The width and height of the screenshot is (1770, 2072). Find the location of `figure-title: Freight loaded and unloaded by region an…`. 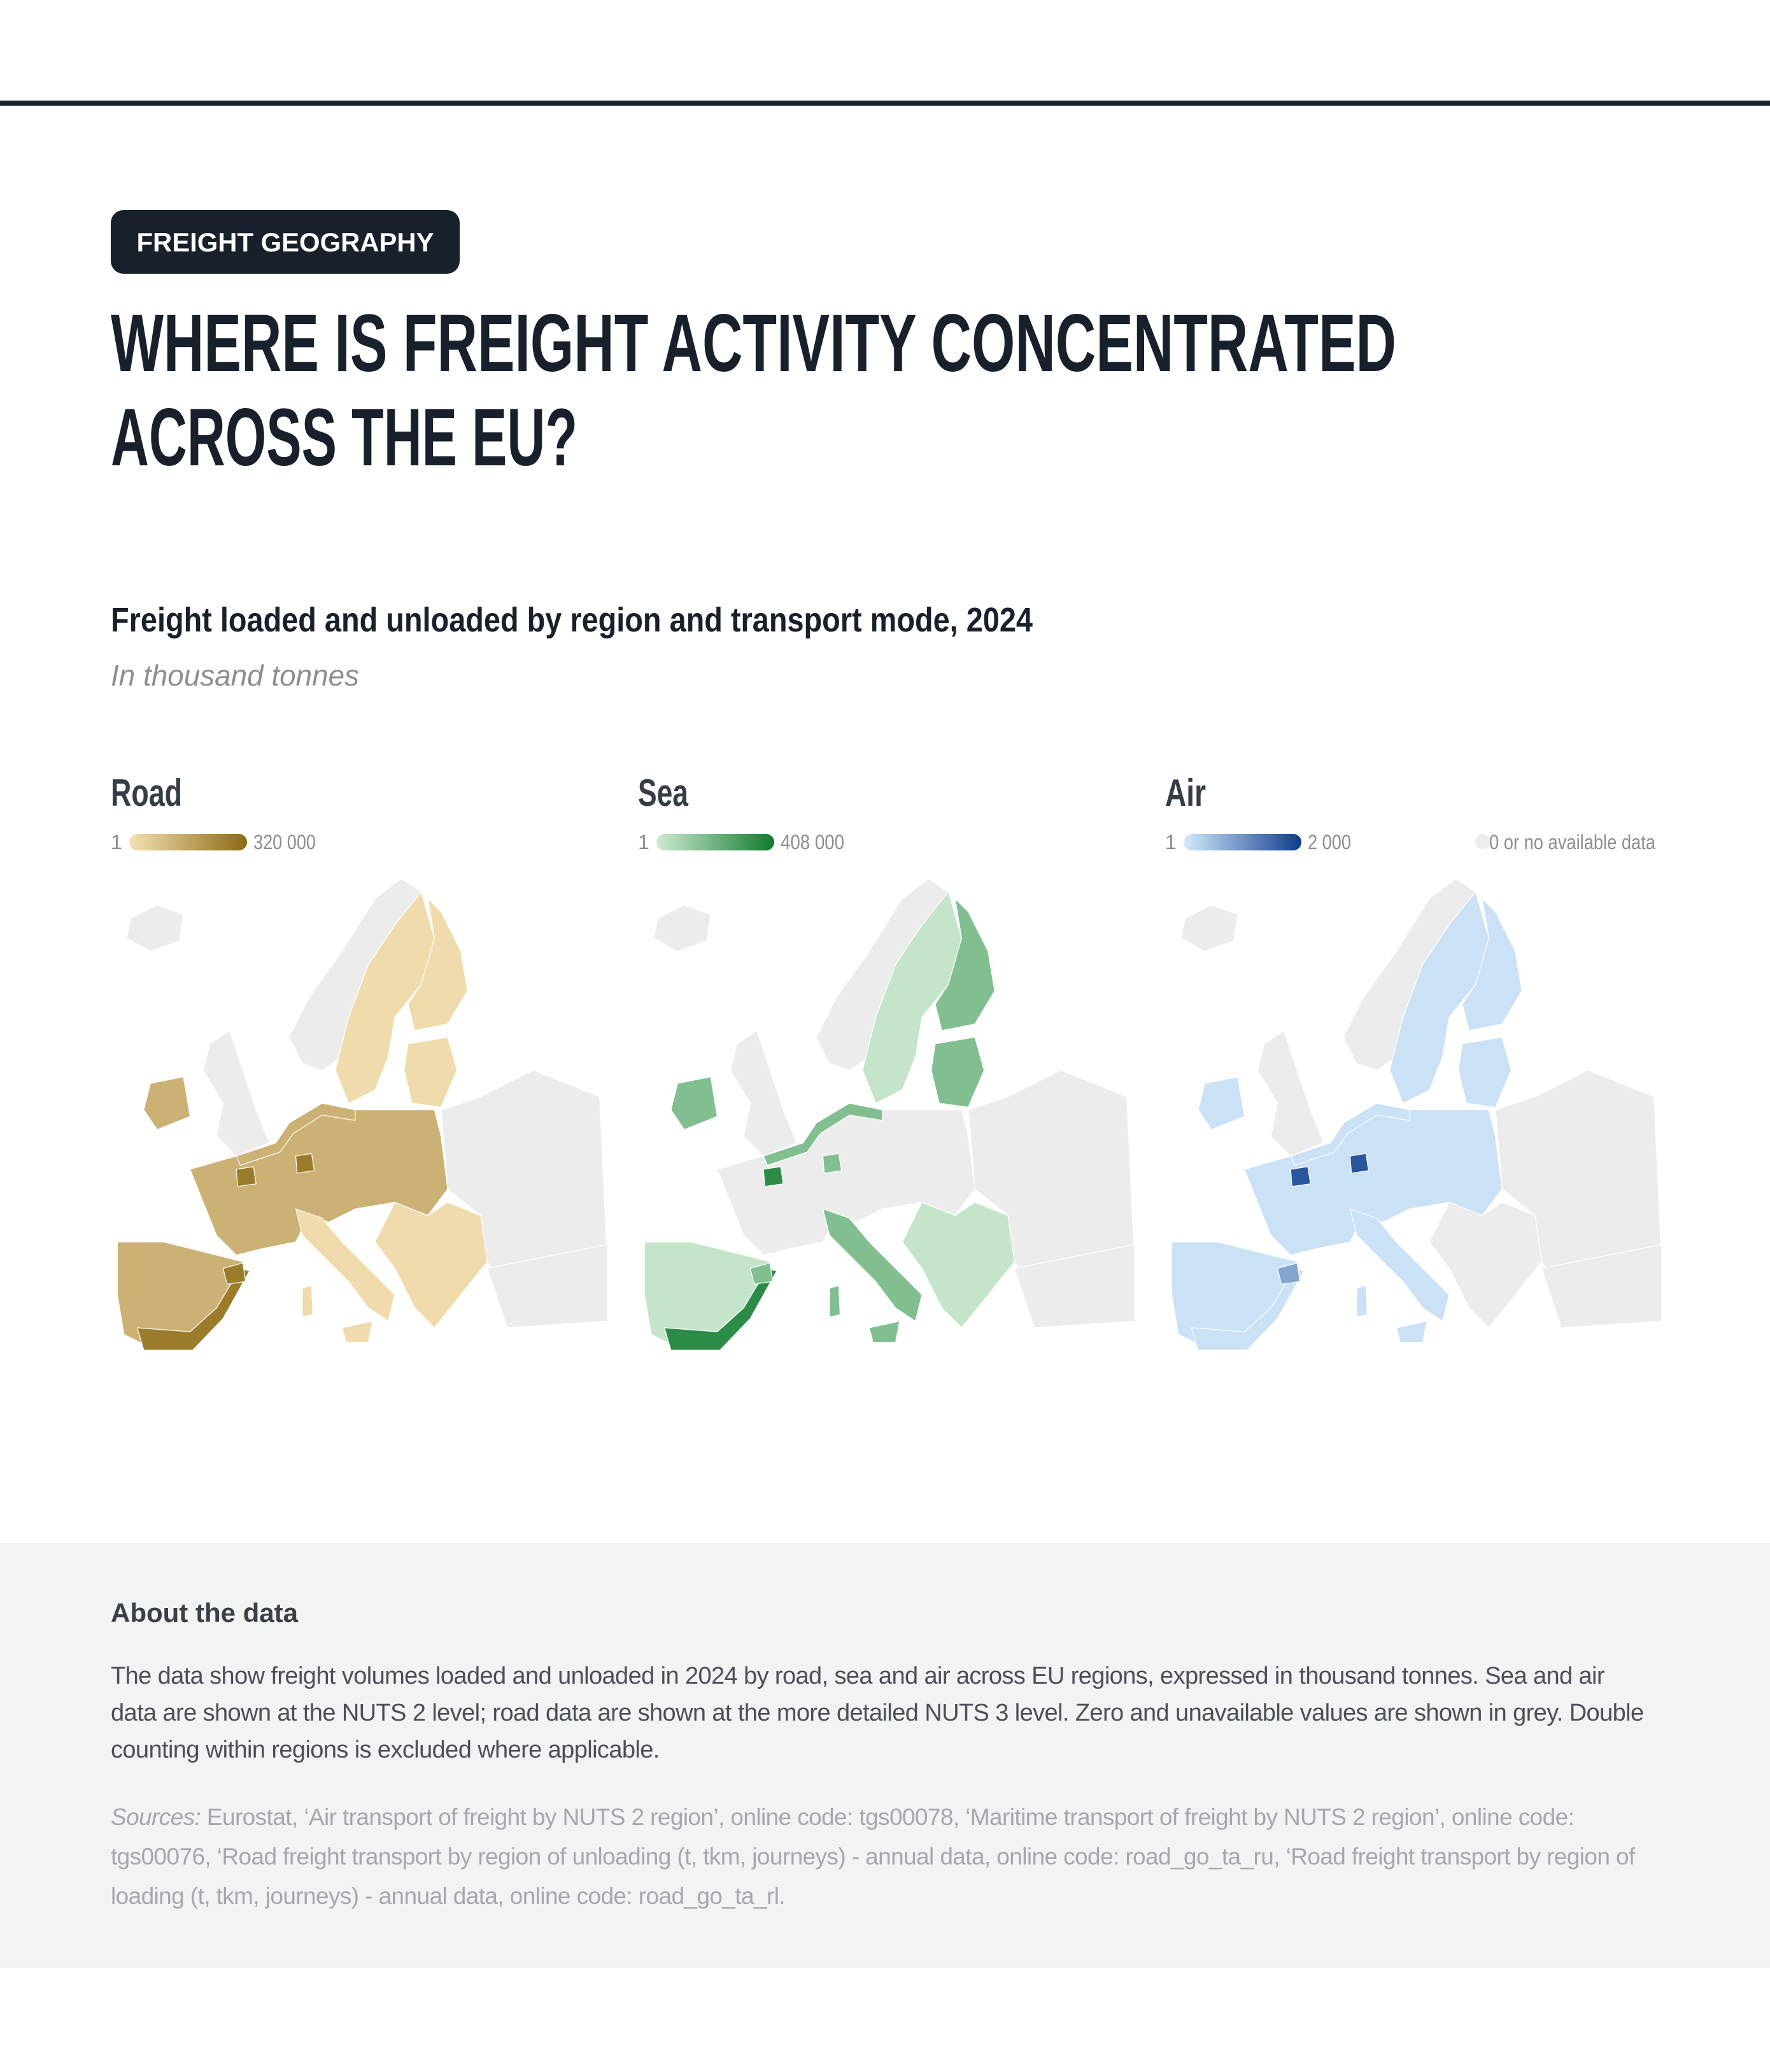

figure-title: Freight loaded and unloaded by region an… is located at coordinates (572, 620).